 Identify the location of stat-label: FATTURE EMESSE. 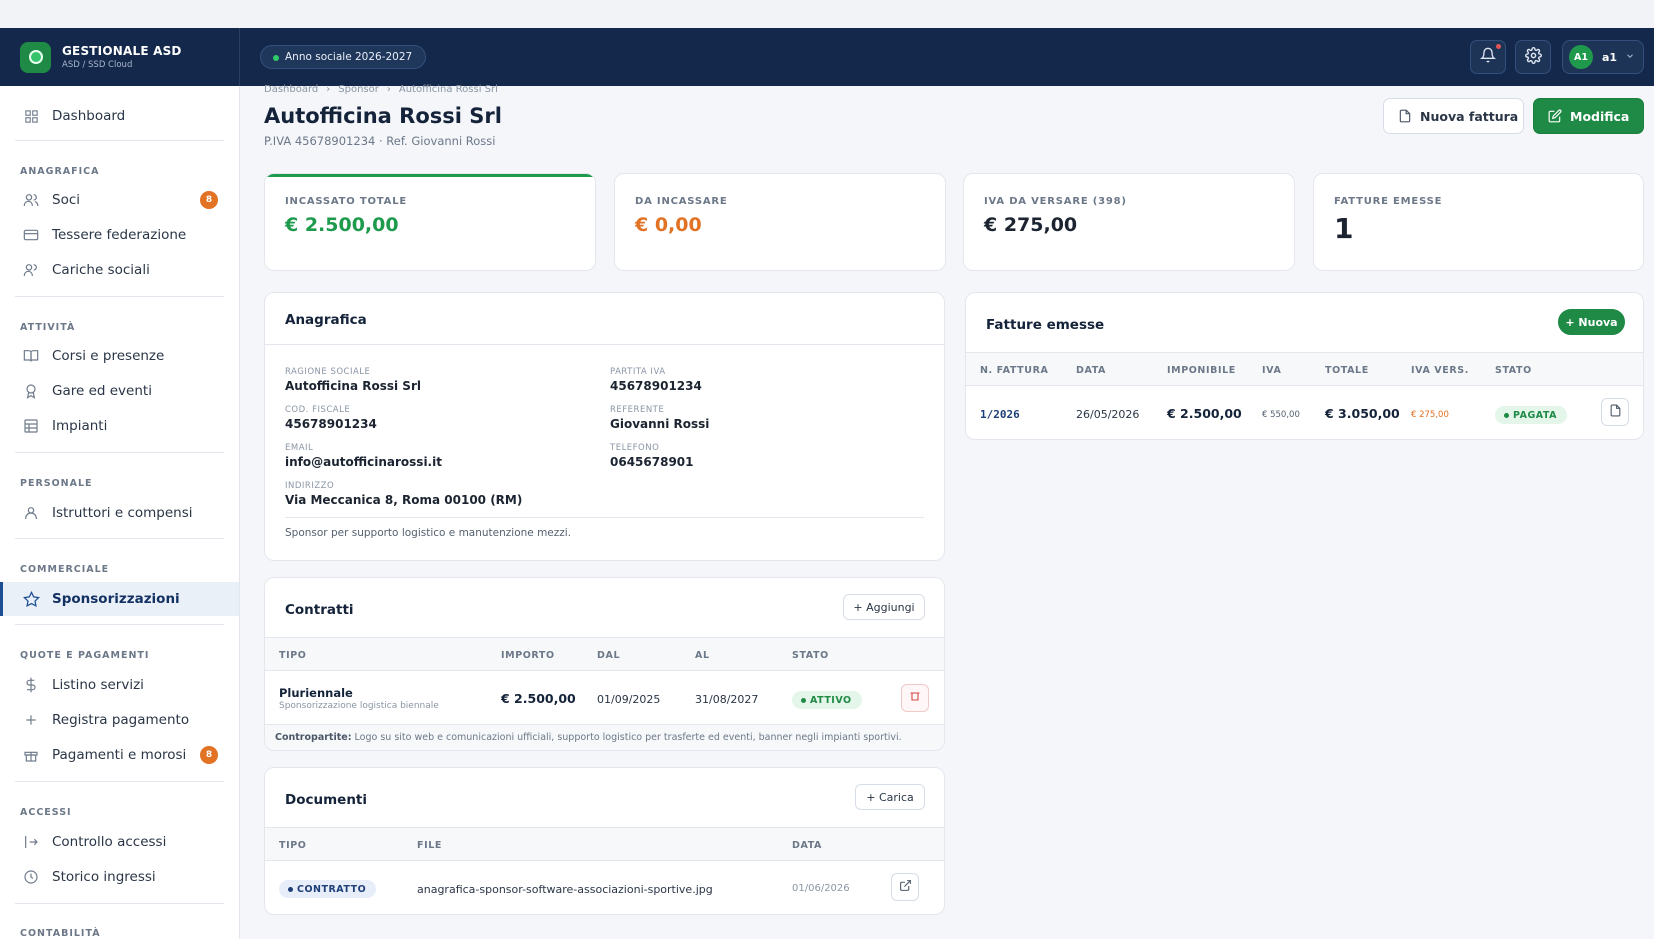
(1388, 201).